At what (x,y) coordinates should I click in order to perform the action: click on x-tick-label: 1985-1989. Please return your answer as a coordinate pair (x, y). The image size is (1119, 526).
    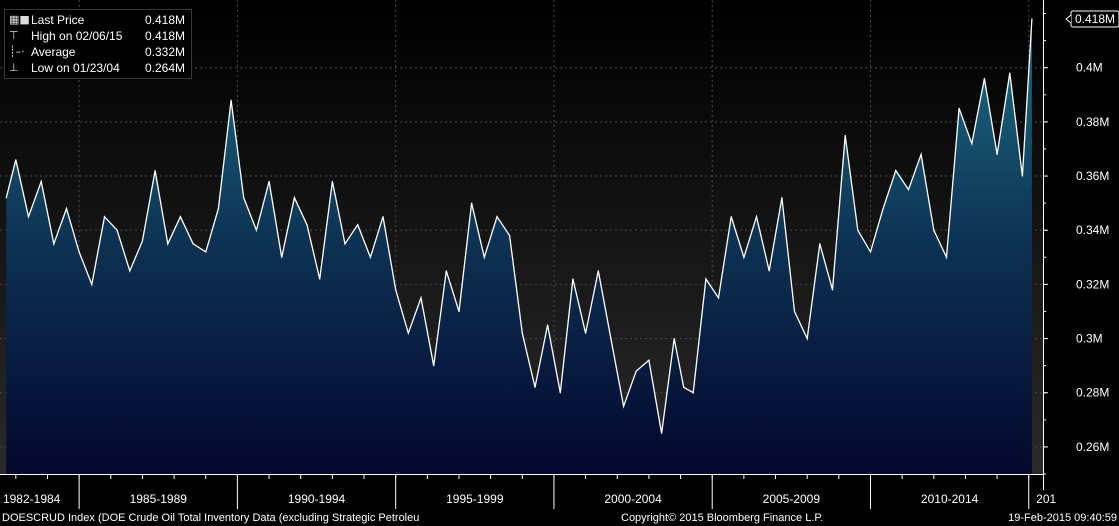
    Looking at the image, I should click on (159, 499).